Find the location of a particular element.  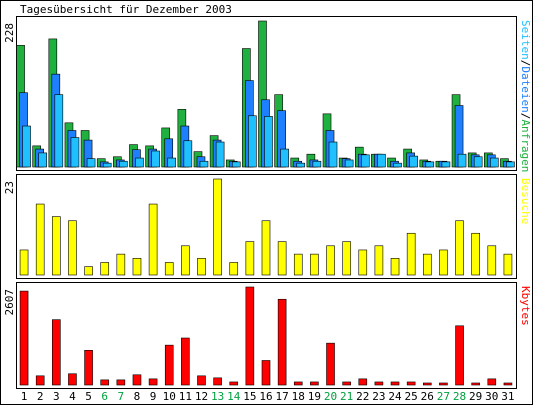

x-tick-label: 17 is located at coordinates (282, 396).